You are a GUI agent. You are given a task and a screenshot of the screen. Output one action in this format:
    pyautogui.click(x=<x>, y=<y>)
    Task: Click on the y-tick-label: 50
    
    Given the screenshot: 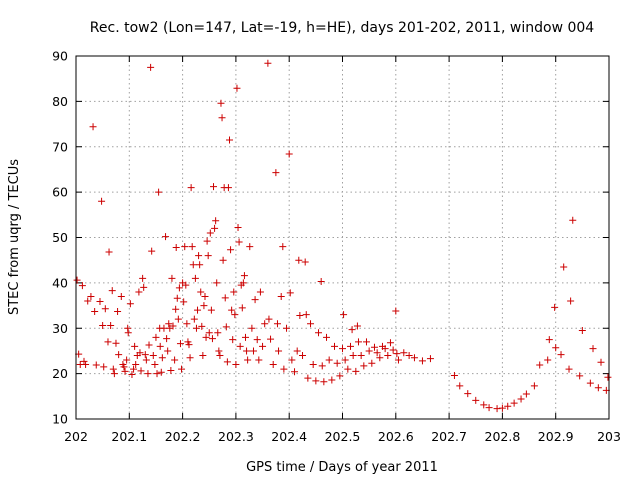 What is the action you would take?
    pyautogui.click(x=60, y=237)
    